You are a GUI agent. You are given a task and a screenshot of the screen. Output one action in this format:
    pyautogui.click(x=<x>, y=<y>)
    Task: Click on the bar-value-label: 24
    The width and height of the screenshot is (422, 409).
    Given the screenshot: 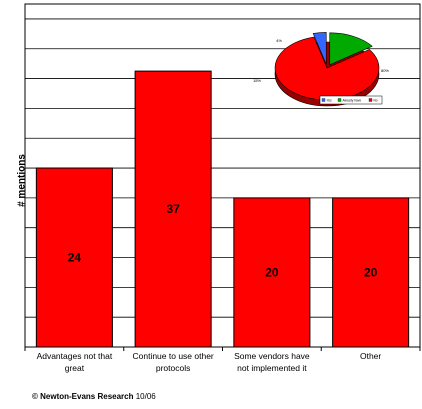 What is the action you would take?
    pyautogui.click(x=75, y=258)
    